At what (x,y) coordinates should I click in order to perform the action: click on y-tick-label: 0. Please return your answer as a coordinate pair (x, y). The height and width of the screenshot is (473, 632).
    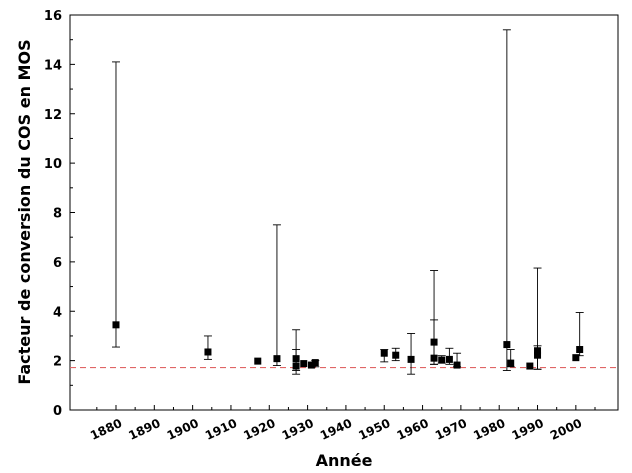
    Looking at the image, I should click on (57, 411).